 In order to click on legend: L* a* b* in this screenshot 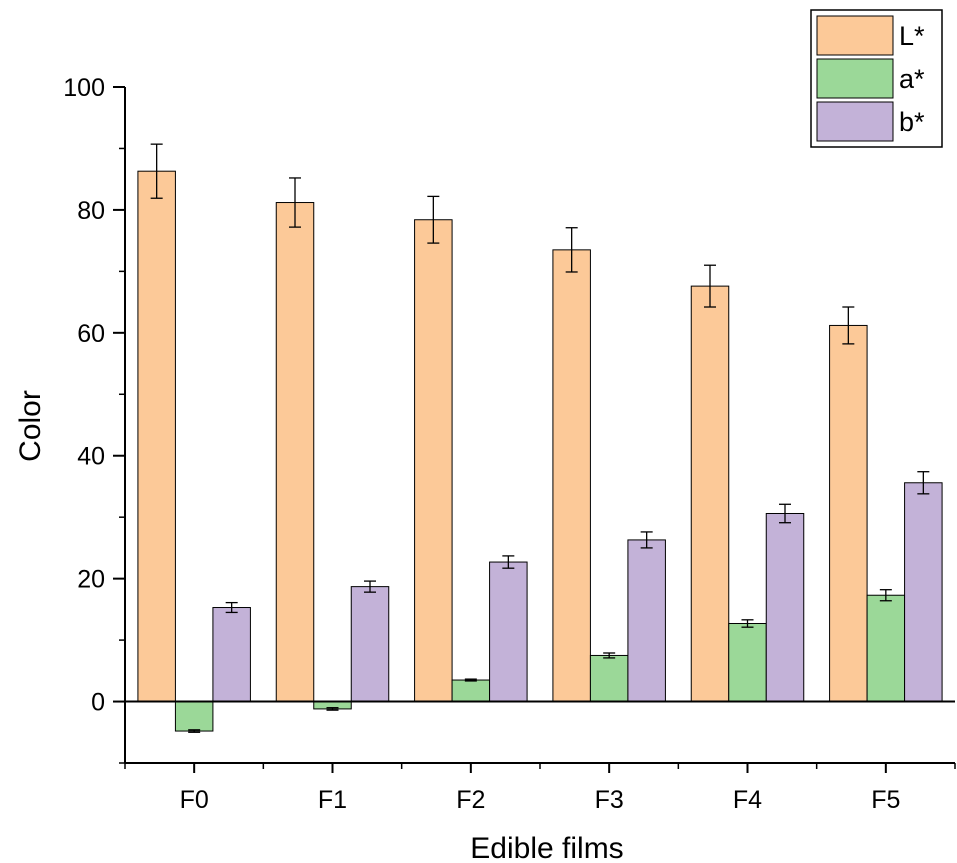, I will do `click(876, 78)`.